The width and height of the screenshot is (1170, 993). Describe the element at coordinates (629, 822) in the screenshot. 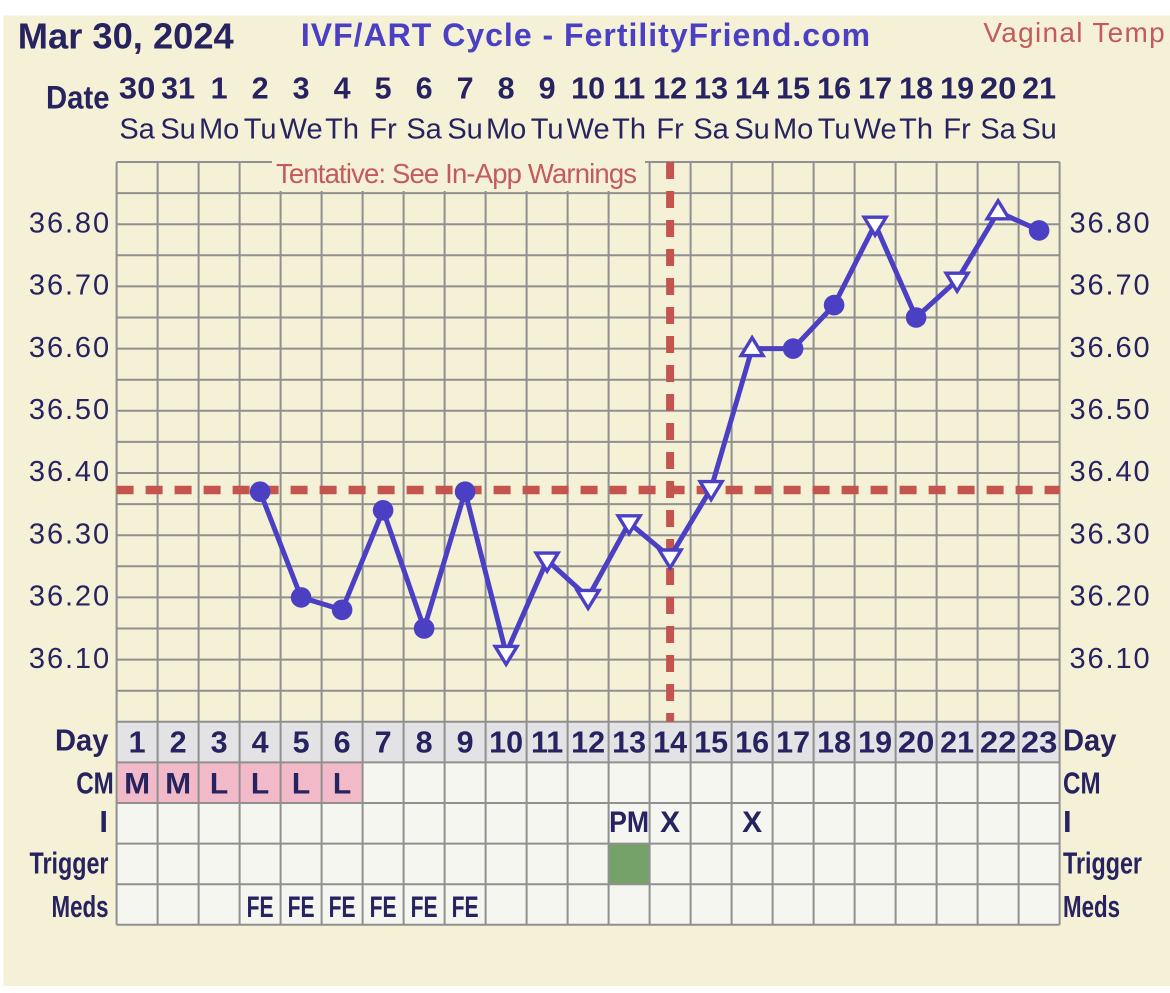

I see `svg-text: PM` at that location.